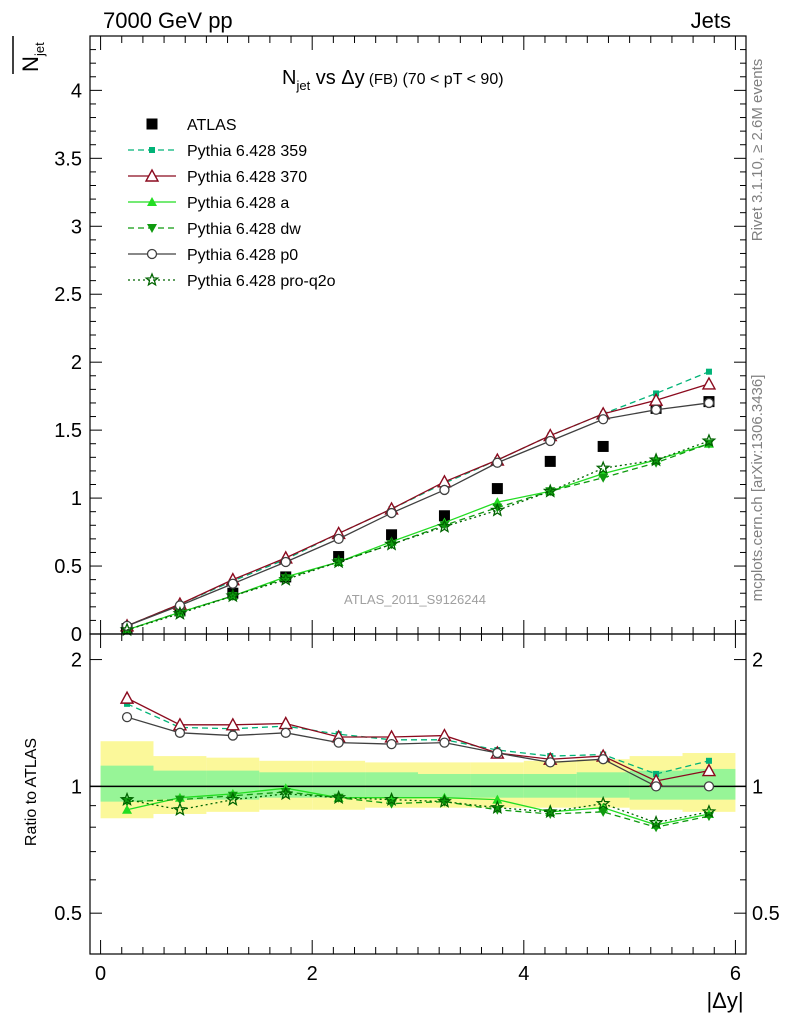  Describe the element at coordinates (68, 914) in the screenshot. I see `y-tick-label-ratio: 0.5` at that location.